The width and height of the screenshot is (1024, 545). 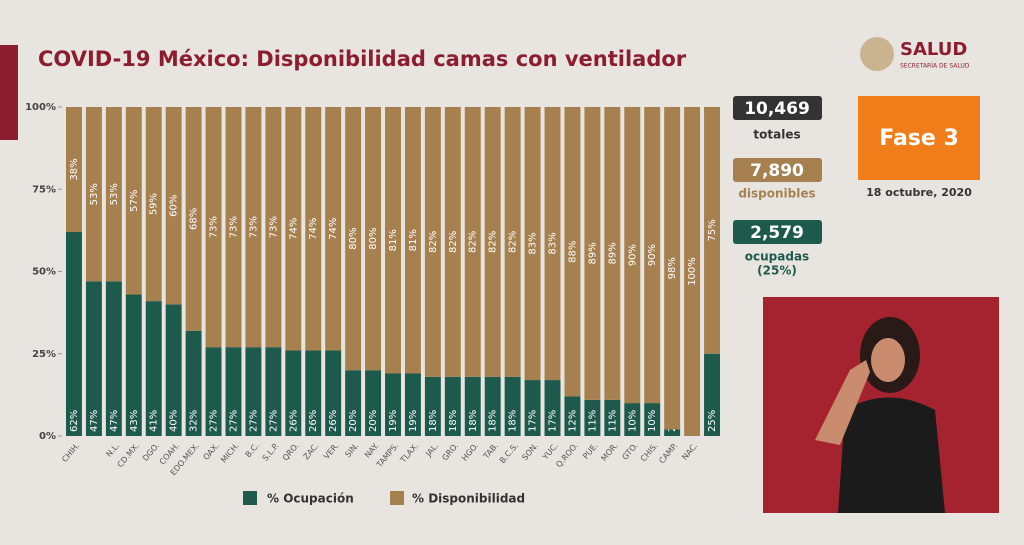 I want to click on x-tick-label: CHIH., so click(x=70, y=452).